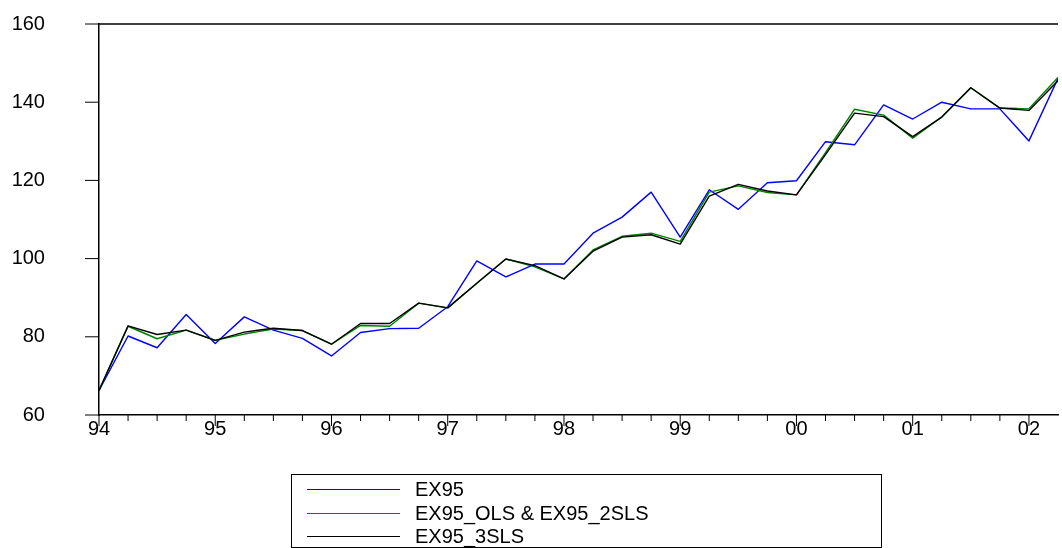 This screenshot has height=548, width=1062. Describe the element at coordinates (439, 490) in the screenshot. I see `legend-label: EX95` at that location.